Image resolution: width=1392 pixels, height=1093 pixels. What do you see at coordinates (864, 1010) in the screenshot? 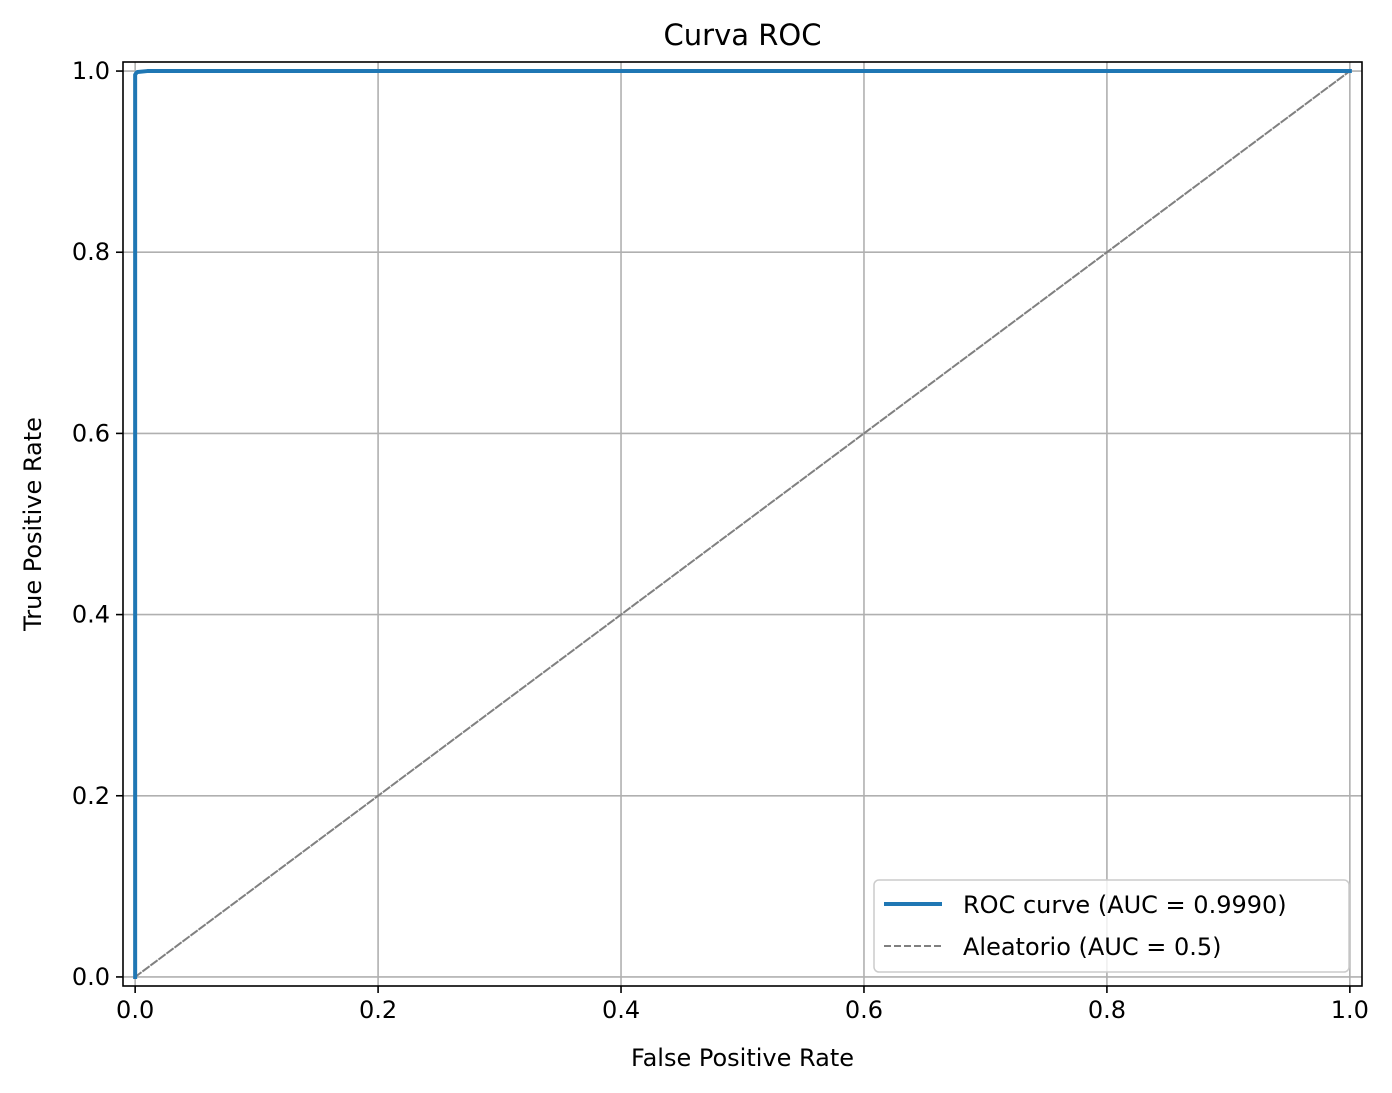
I see `x-tick-label: 0.6` at bounding box center [864, 1010].